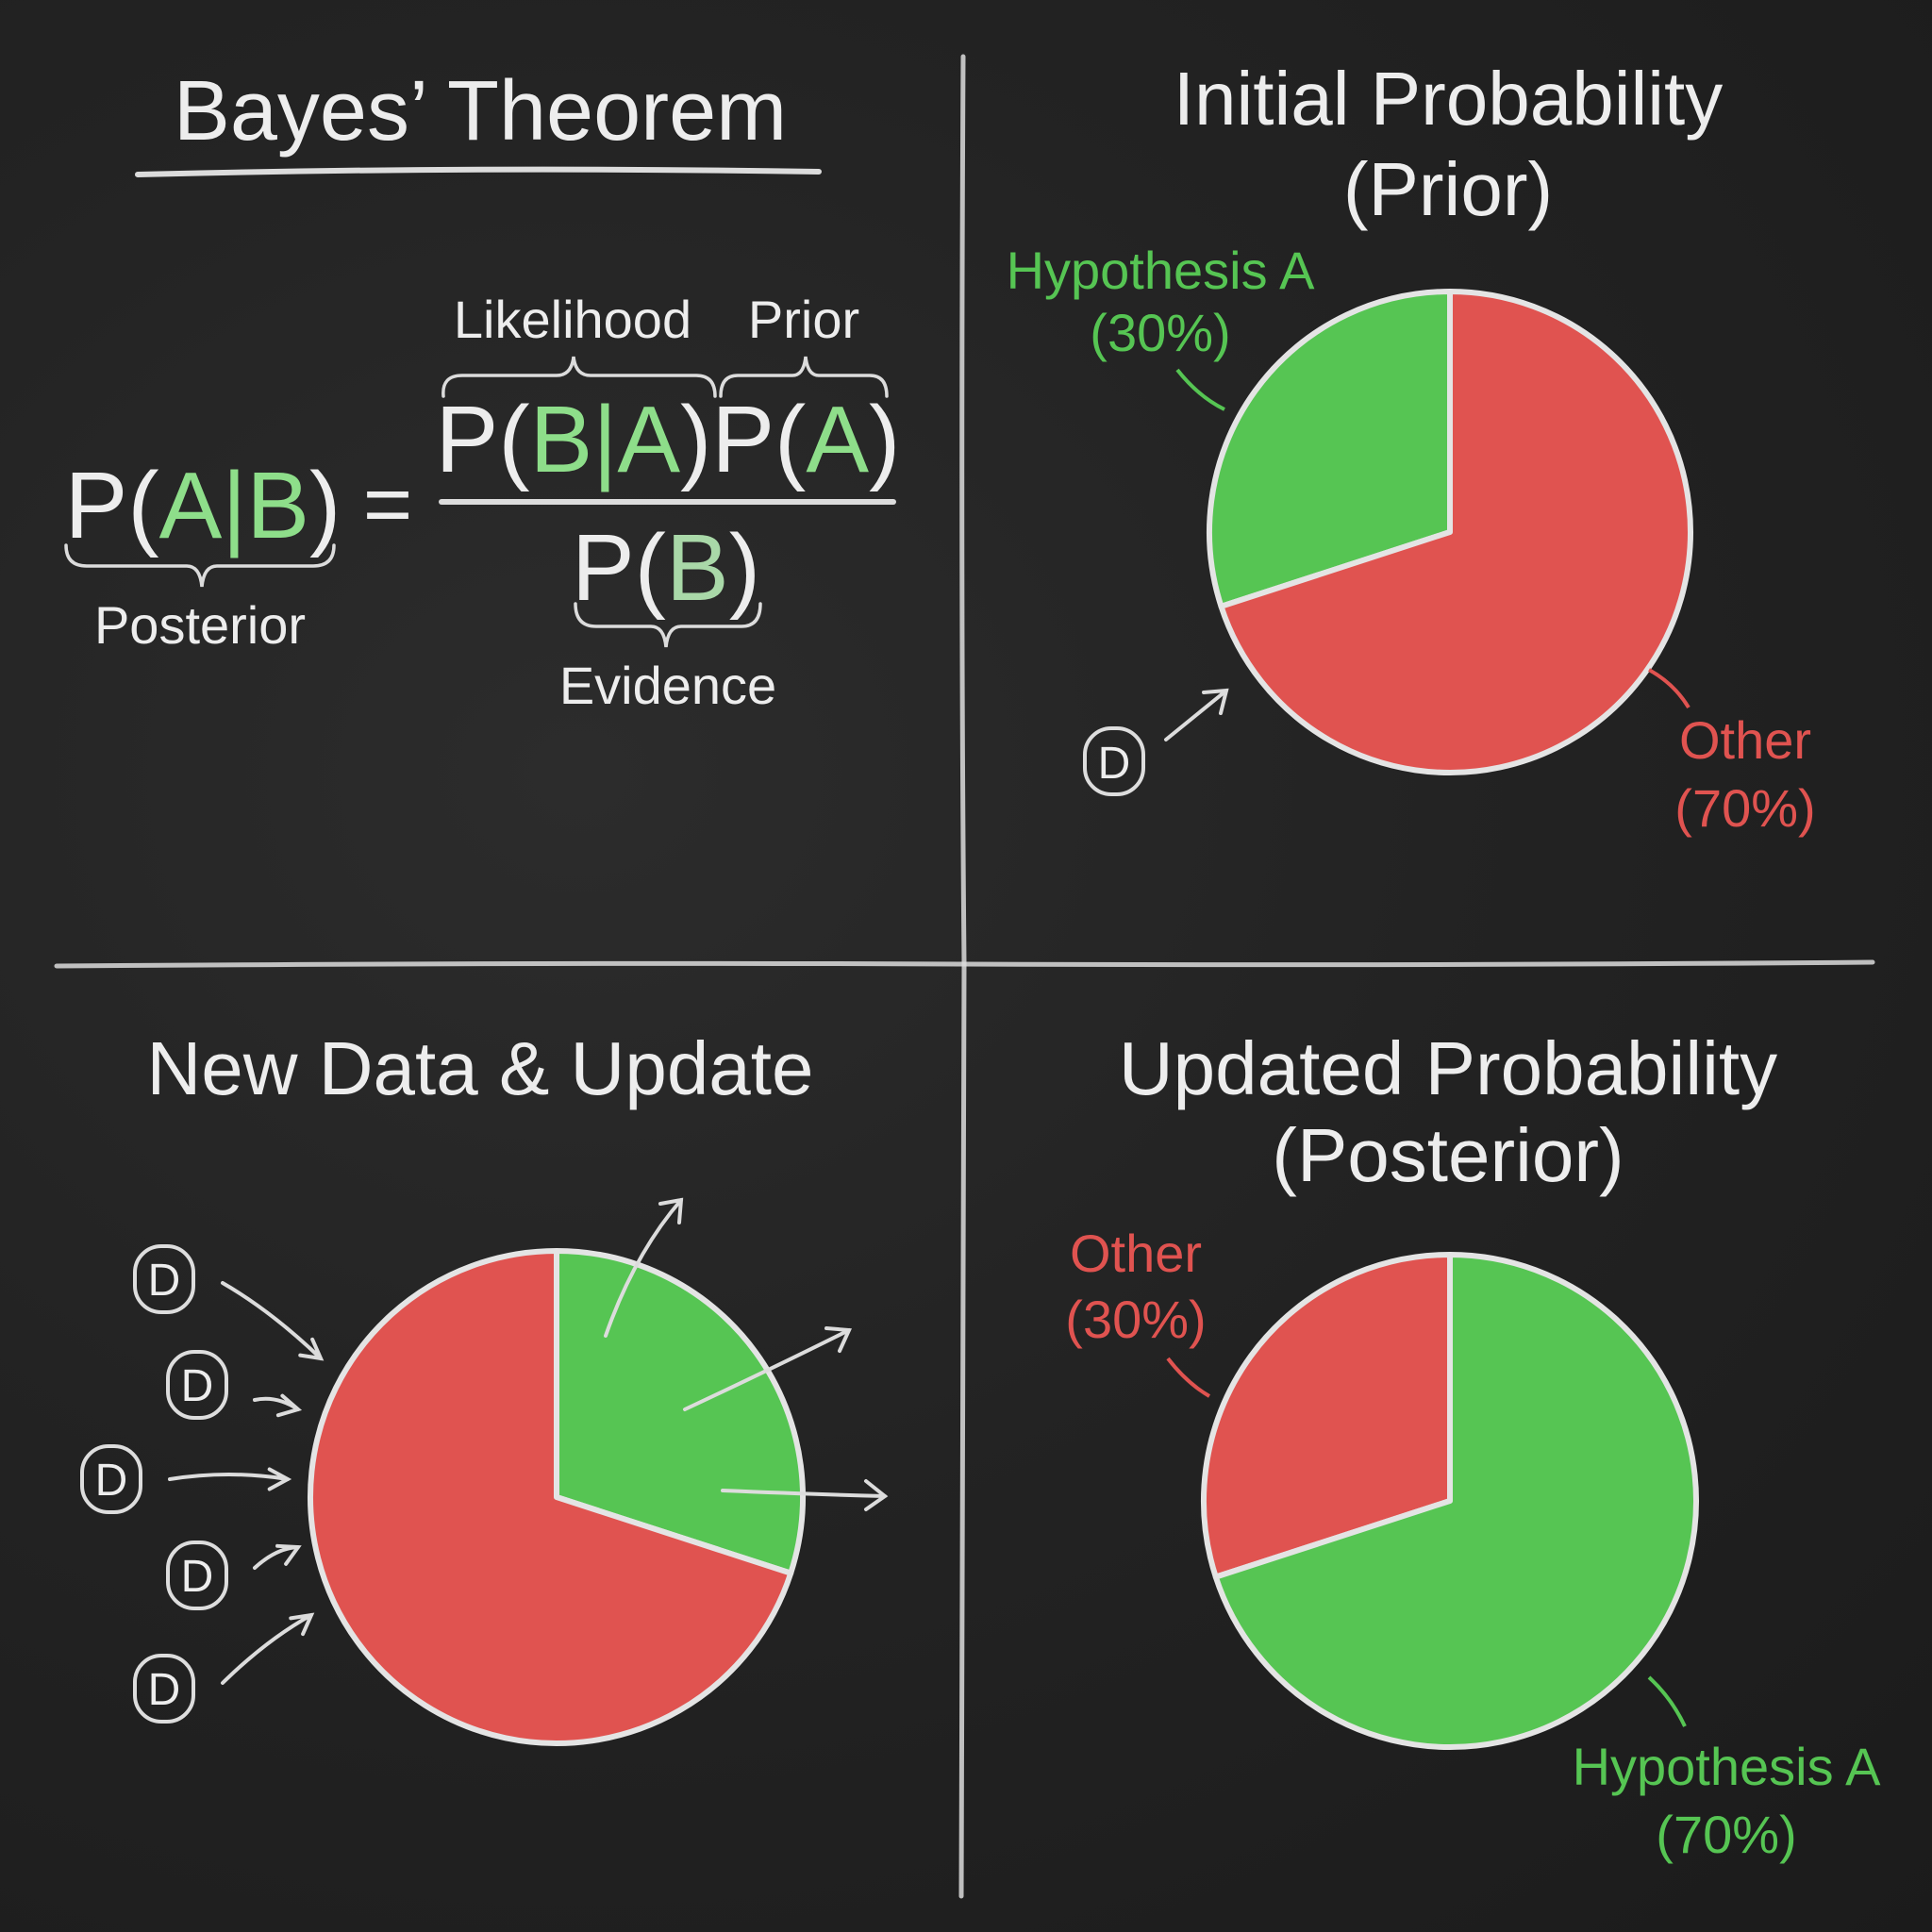 This screenshot has height=1932, width=1932. I want to click on prior-label: Prior, so click(804, 320).